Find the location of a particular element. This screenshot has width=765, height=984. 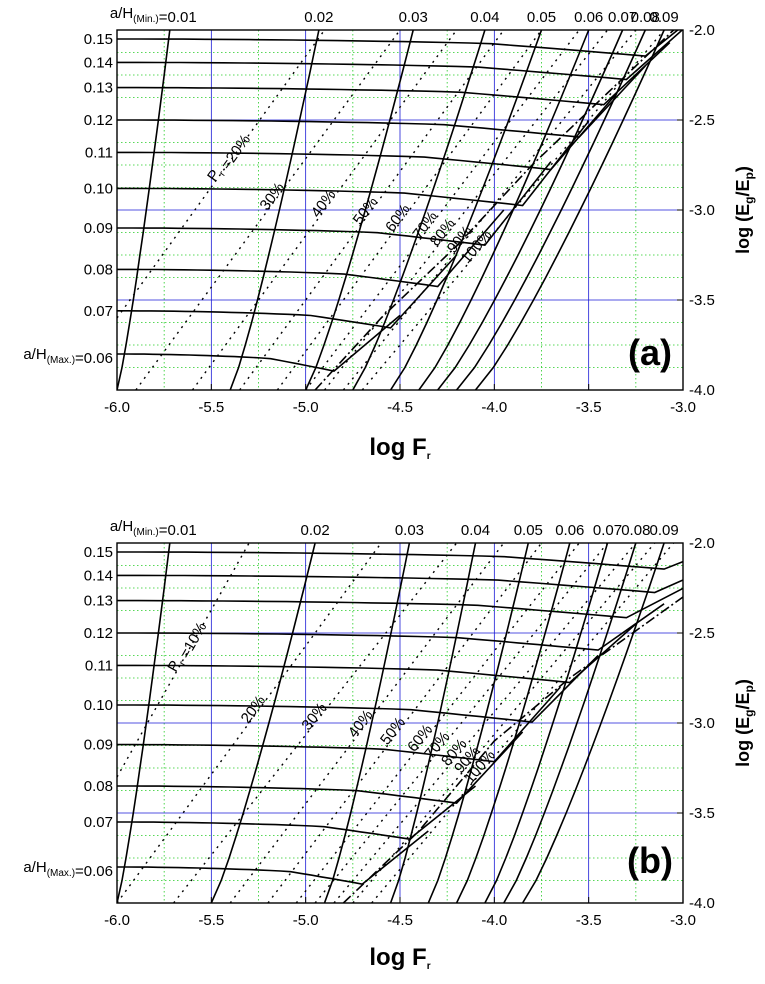

left-max-label-part: =0.06 is located at coordinates (94, 871).